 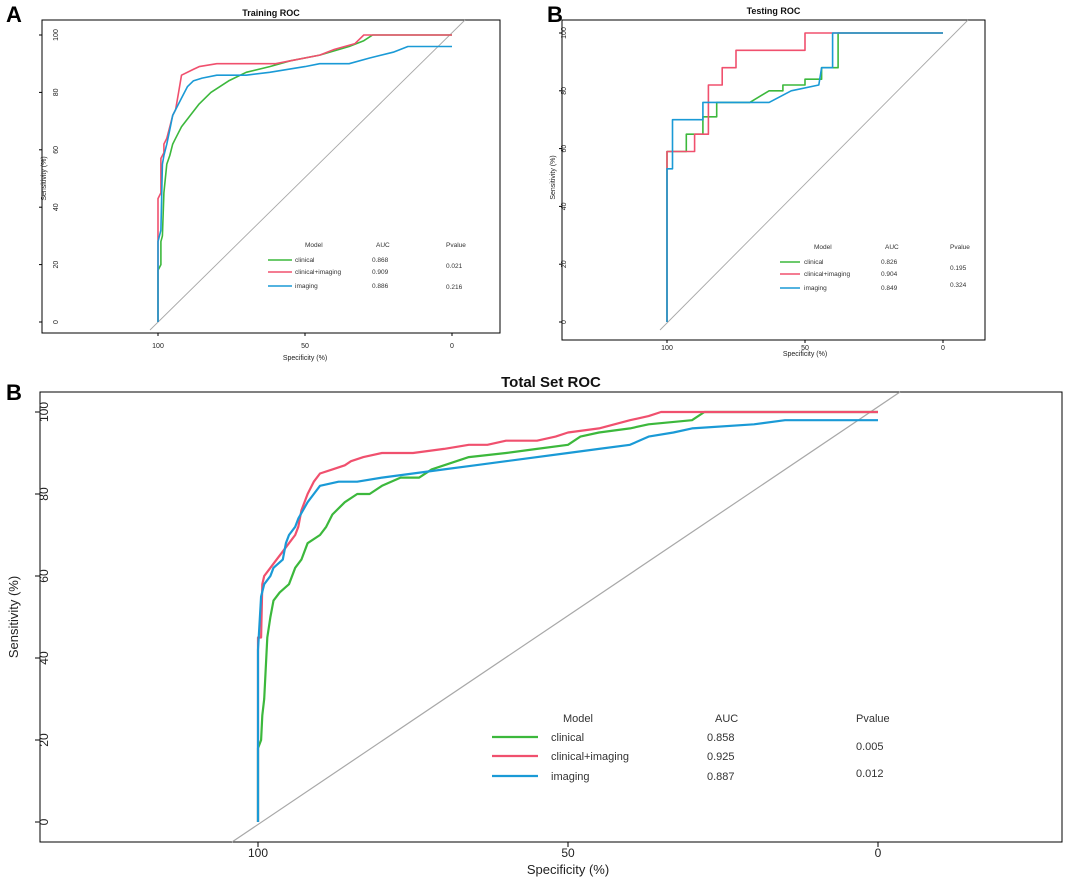 I want to click on chart-title: Testing ROC, so click(x=774, y=11).